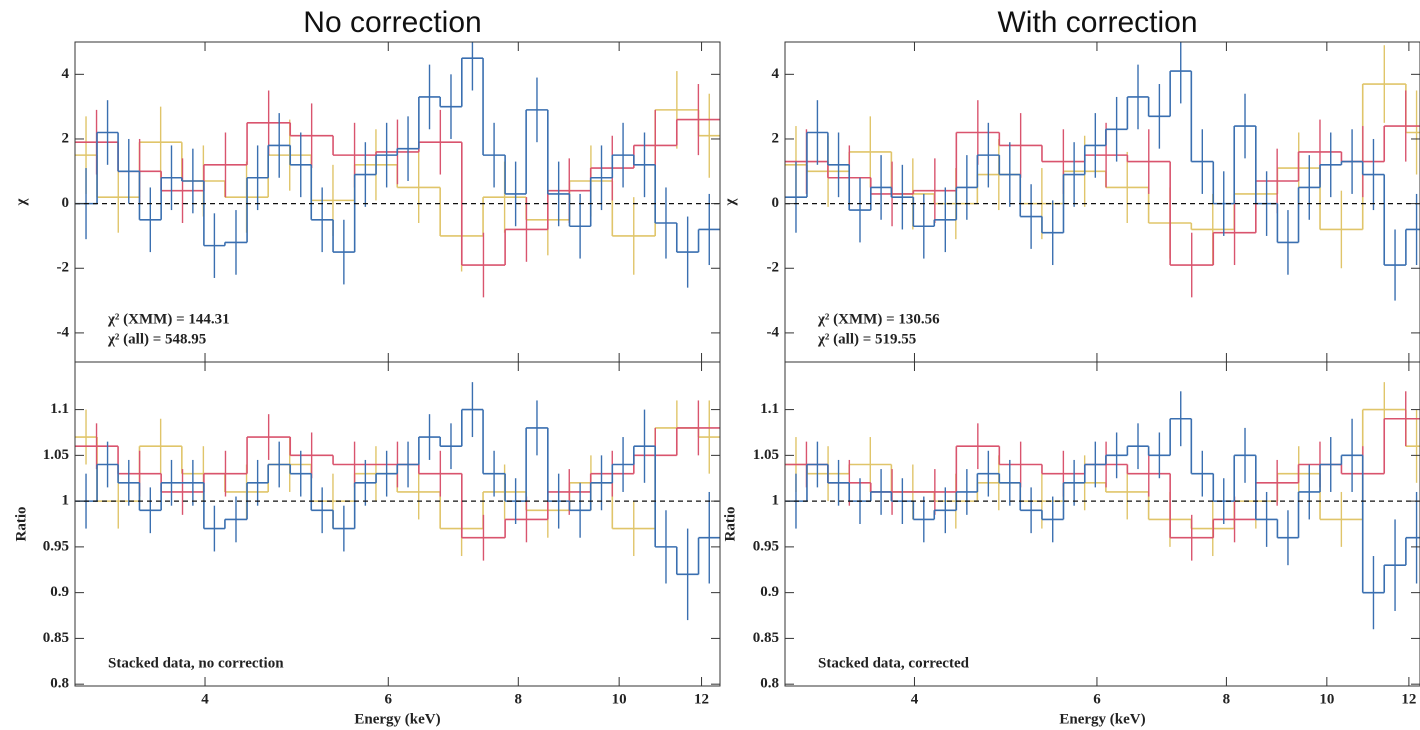  Describe the element at coordinates (196, 663) in the screenshot. I see `annotation: Stacked data, no correction` at that location.